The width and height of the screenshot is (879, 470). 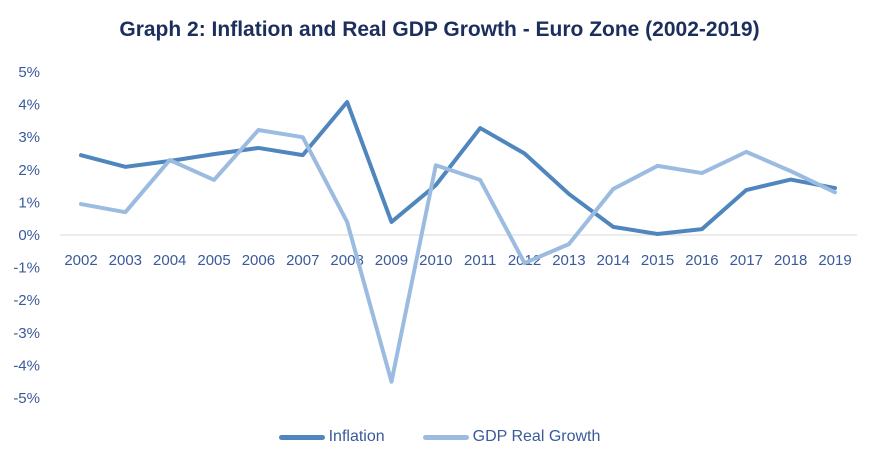 What do you see at coordinates (301, 437) in the screenshot?
I see `legend-swatch-inflation` at bounding box center [301, 437].